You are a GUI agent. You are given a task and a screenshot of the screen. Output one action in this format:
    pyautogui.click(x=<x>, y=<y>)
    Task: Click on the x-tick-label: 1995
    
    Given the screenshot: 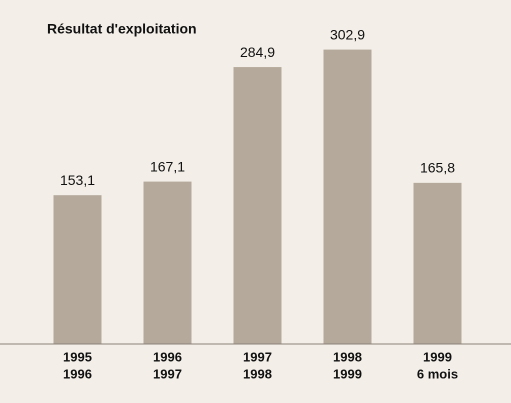 What is the action you would take?
    pyautogui.click(x=77, y=356)
    